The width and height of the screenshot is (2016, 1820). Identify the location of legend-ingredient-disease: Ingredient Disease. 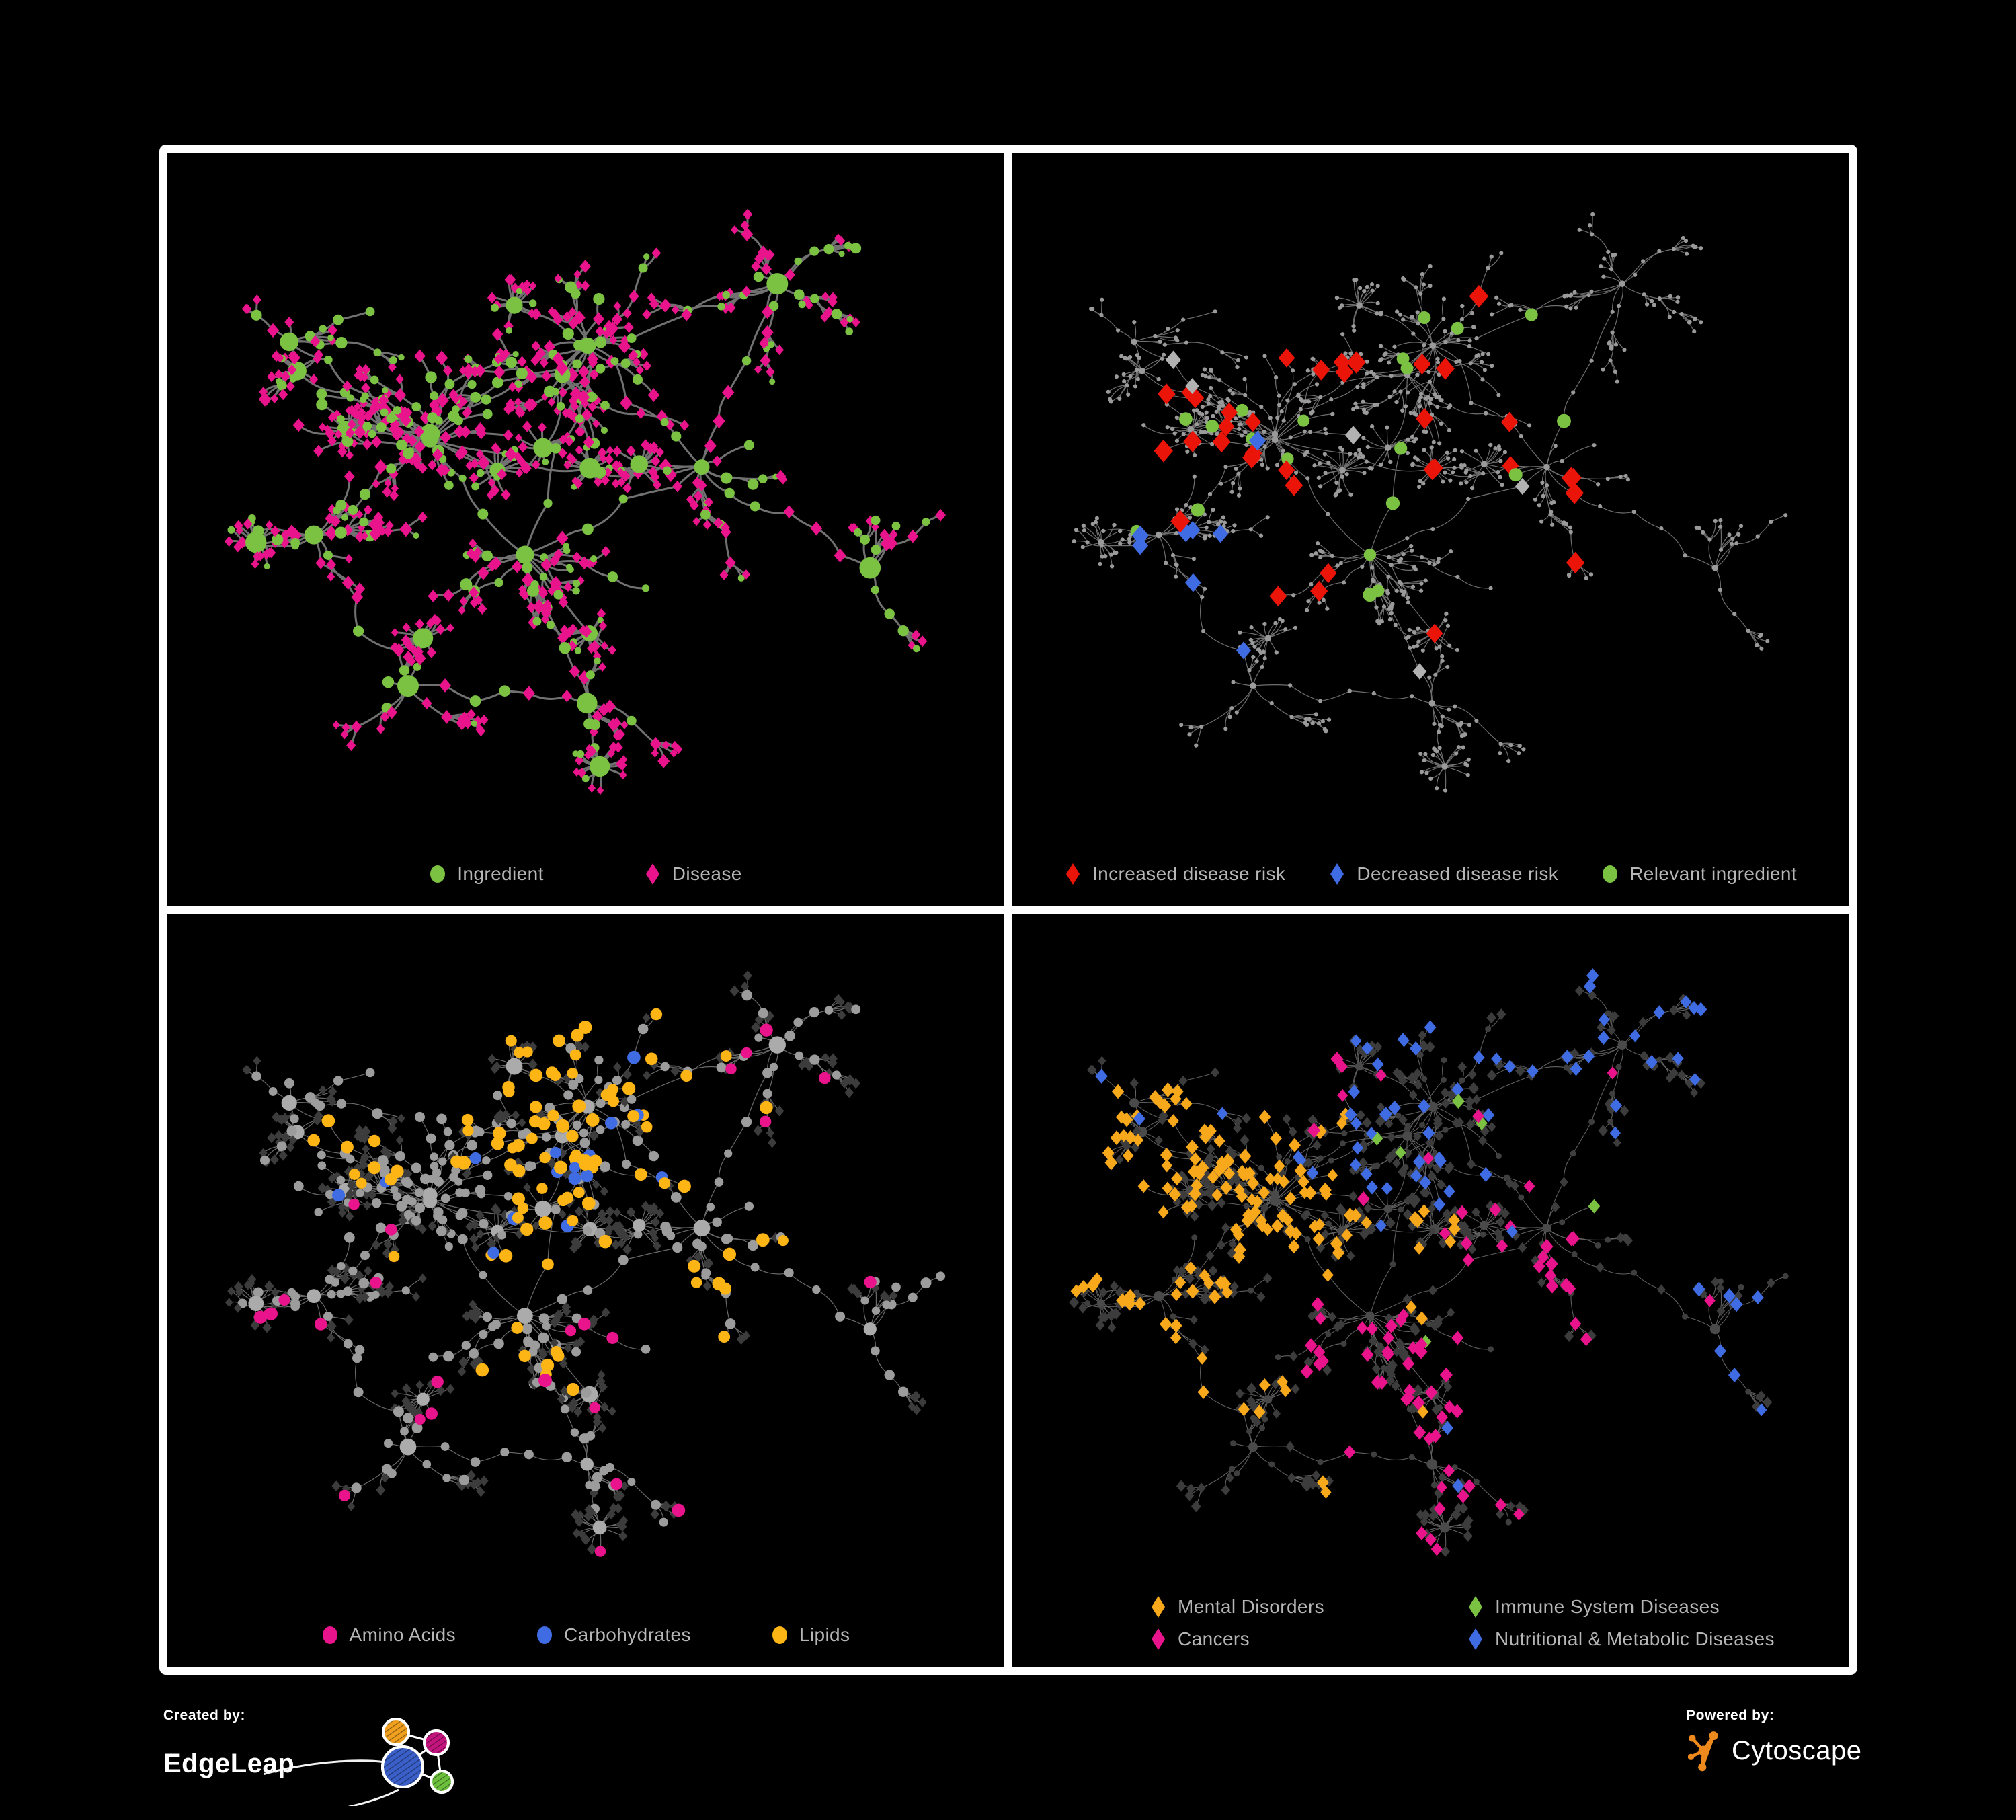
(585, 874).